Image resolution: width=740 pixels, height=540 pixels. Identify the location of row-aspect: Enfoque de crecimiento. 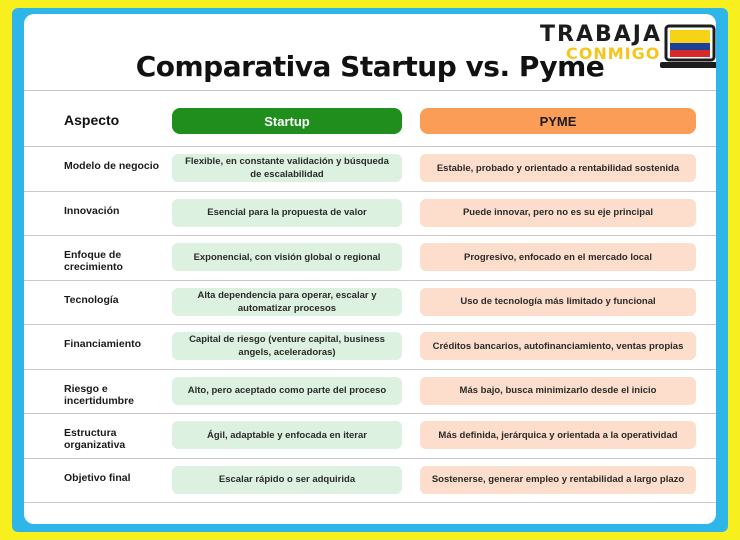
(93, 261).